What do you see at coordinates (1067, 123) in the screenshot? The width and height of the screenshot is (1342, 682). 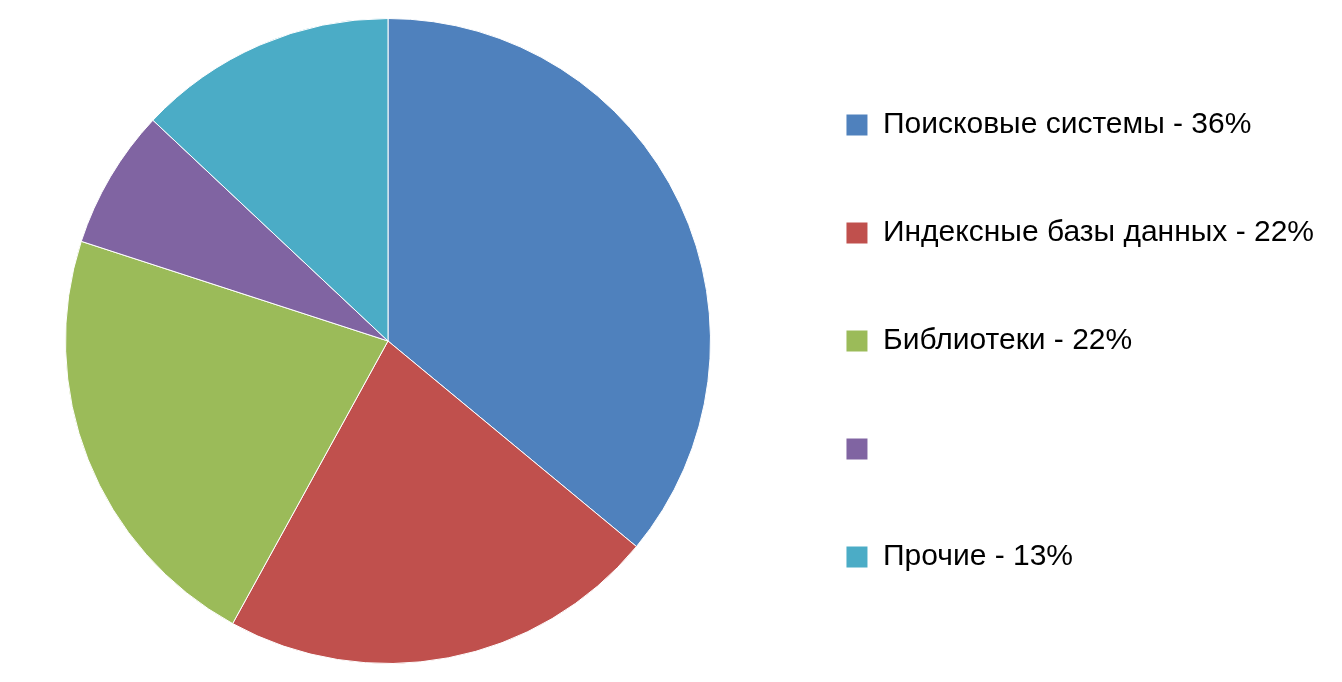 I see `legend-label: Поисковые системы - 36%` at bounding box center [1067, 123].